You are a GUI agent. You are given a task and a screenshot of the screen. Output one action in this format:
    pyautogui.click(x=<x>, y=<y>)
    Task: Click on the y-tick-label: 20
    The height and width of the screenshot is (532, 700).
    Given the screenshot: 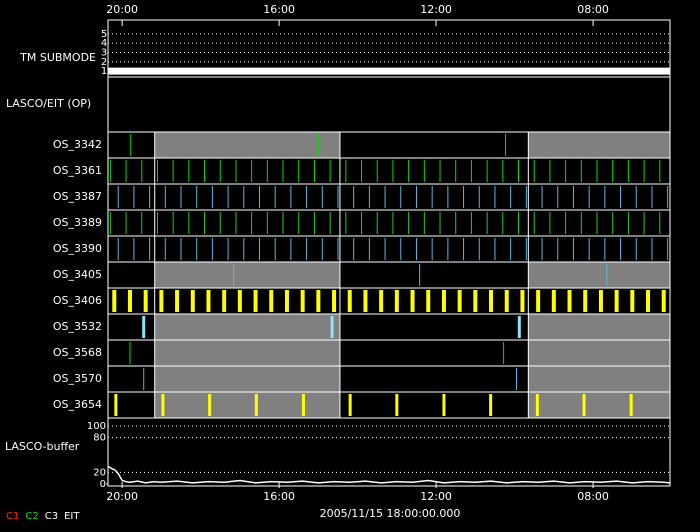 What is the action you would take?
    pyautogui.click(x=99, y=472)
    